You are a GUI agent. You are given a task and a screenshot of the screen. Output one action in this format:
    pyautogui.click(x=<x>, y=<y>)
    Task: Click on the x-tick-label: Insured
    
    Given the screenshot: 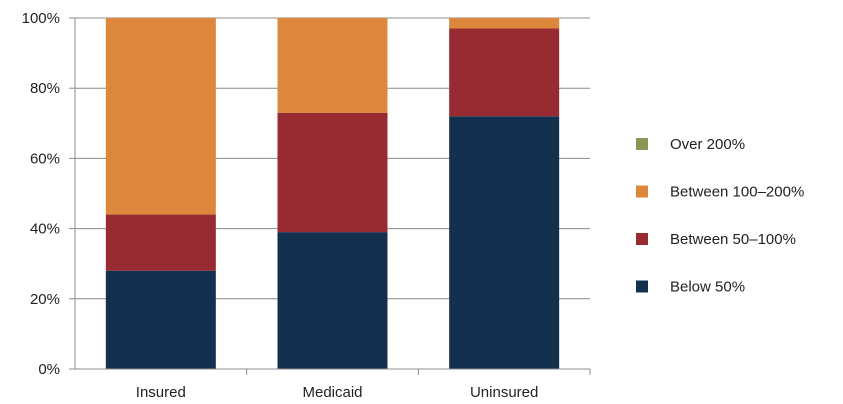 What is the action you would take?
    pyautogui.click(x=161, y=392)
    